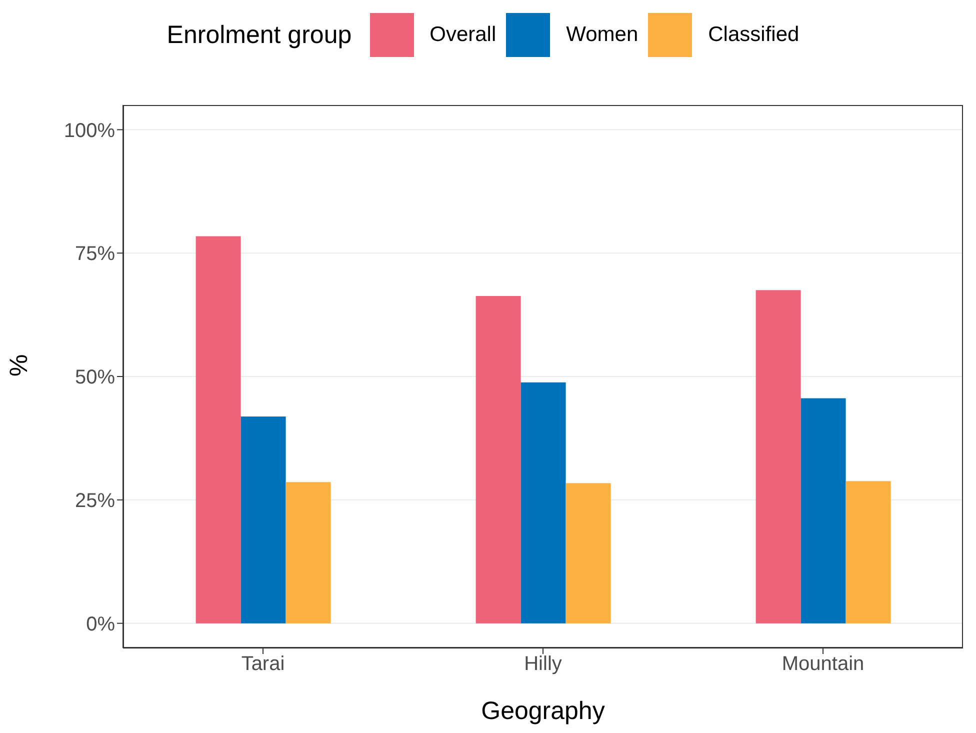 This screenshot has height=733, width=976. Describe the element at coordinates (90, 131) in the screenshot. I see `y-tick-label: 100%` at that location.